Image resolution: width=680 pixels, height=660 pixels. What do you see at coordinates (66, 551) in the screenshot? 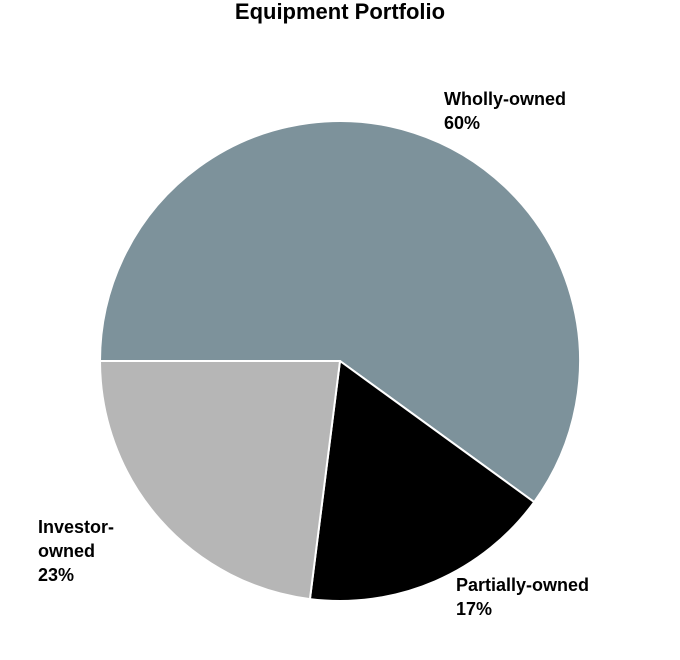
I see `slice-label-text: owned` at bounding box center [66, 551].